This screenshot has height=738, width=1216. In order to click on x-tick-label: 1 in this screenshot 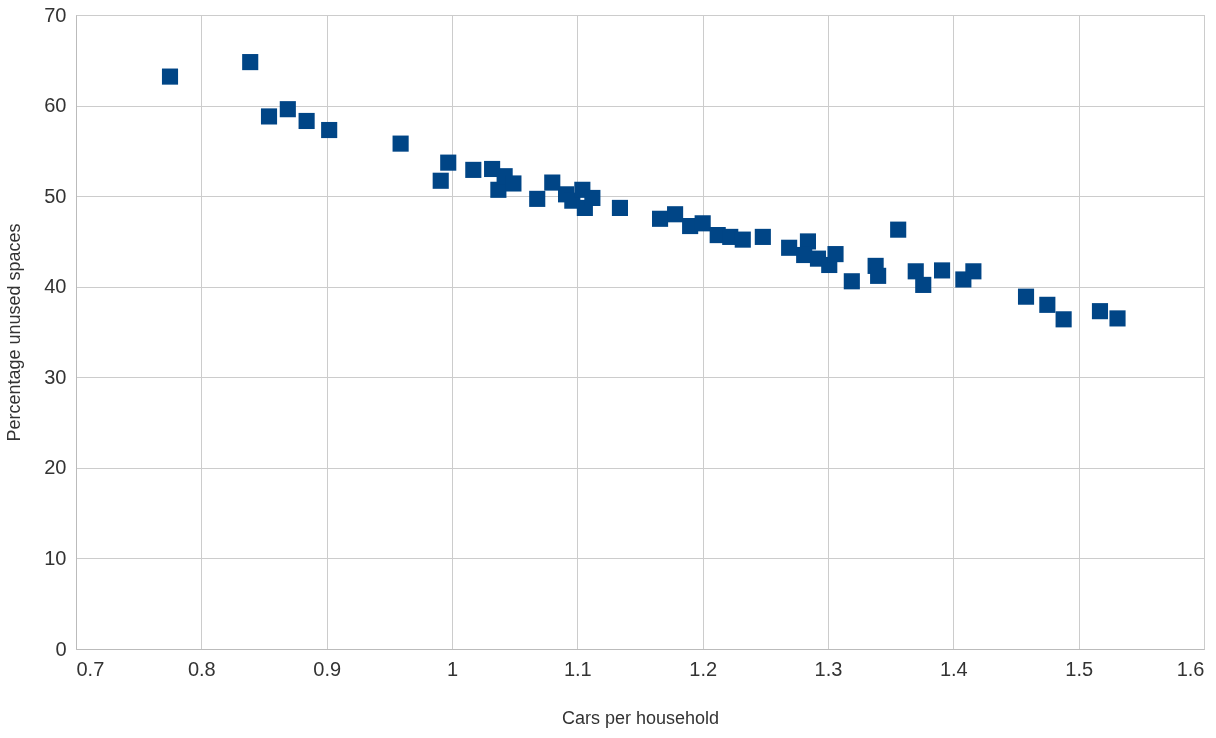, I will do `click(452, 668)`.